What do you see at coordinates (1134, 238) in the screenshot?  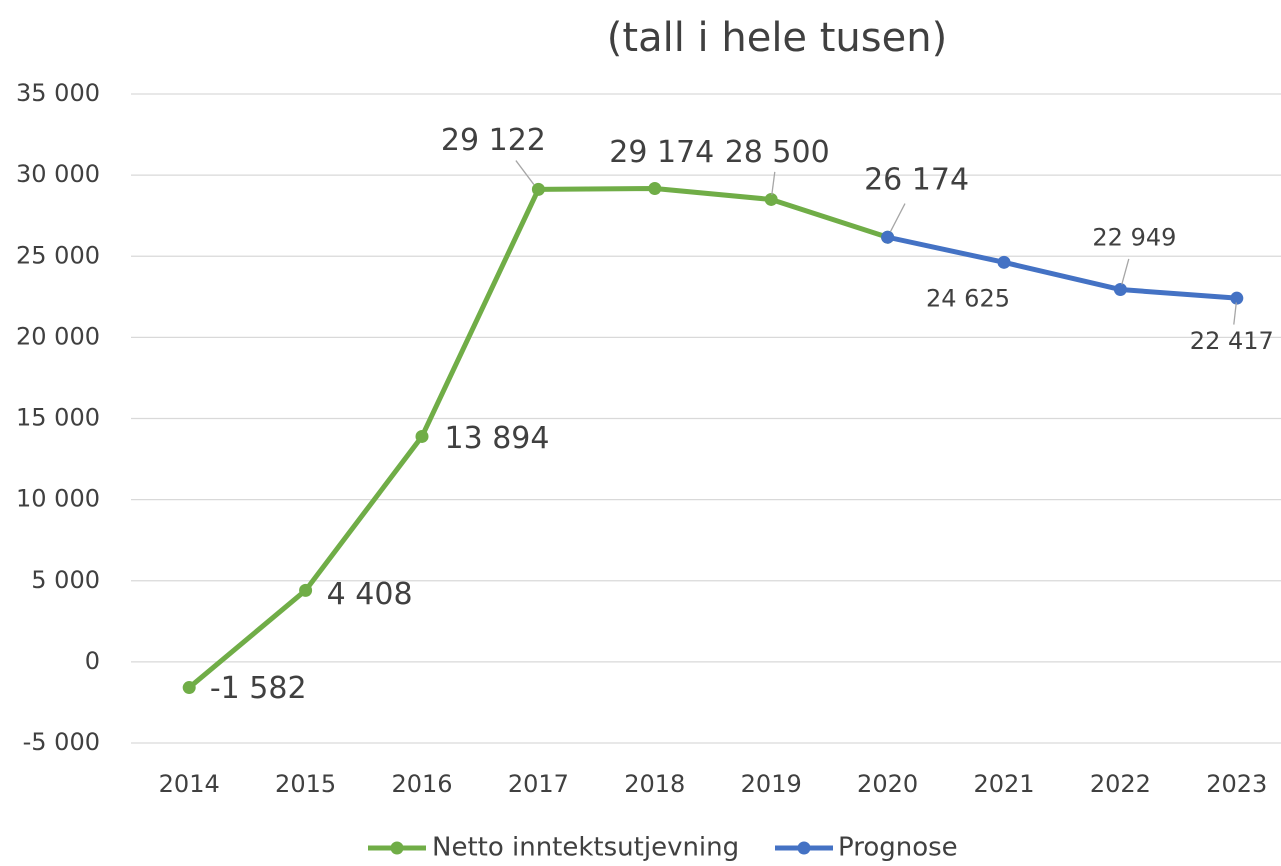 I see `data-label: 22 949` at bounding box center [1134, 238].